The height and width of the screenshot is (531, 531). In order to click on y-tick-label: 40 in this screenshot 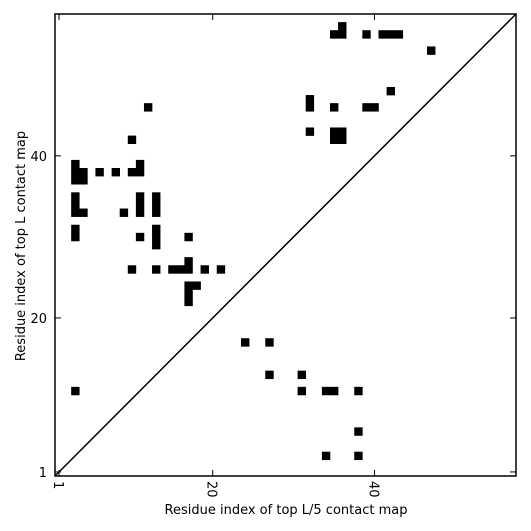, I will do `click(38, 157)`.